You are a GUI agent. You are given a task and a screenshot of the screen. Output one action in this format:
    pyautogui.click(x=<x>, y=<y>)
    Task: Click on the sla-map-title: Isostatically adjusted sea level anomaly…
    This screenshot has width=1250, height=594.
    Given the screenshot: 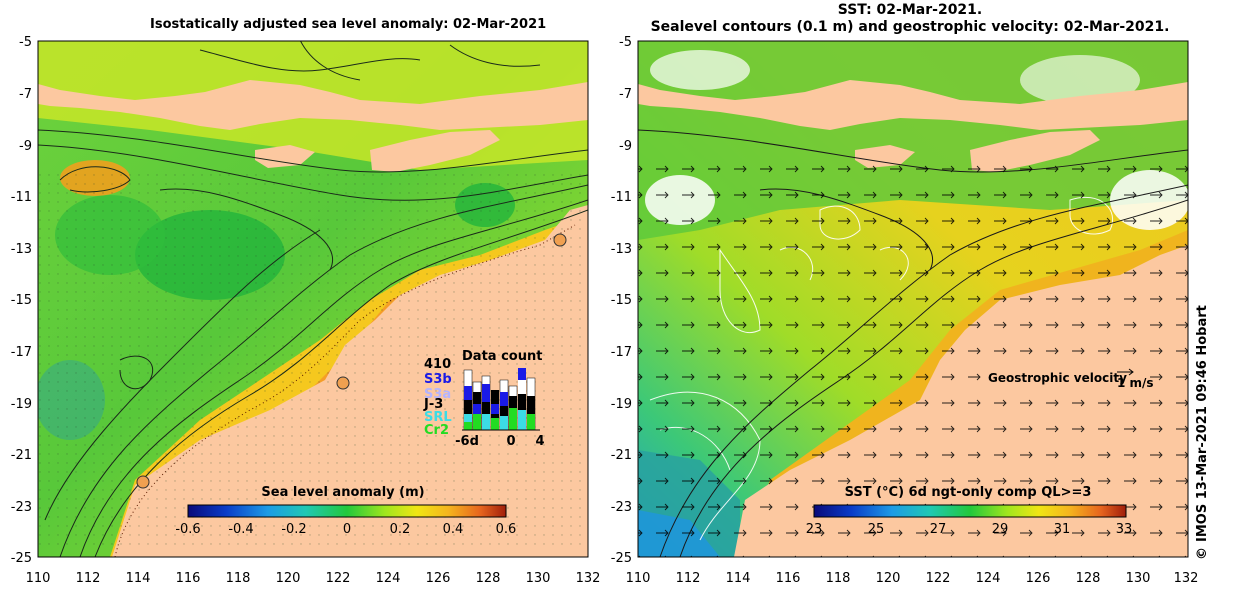 What is the action you would take?
    pyautogui.click(x=348, y=24)
    